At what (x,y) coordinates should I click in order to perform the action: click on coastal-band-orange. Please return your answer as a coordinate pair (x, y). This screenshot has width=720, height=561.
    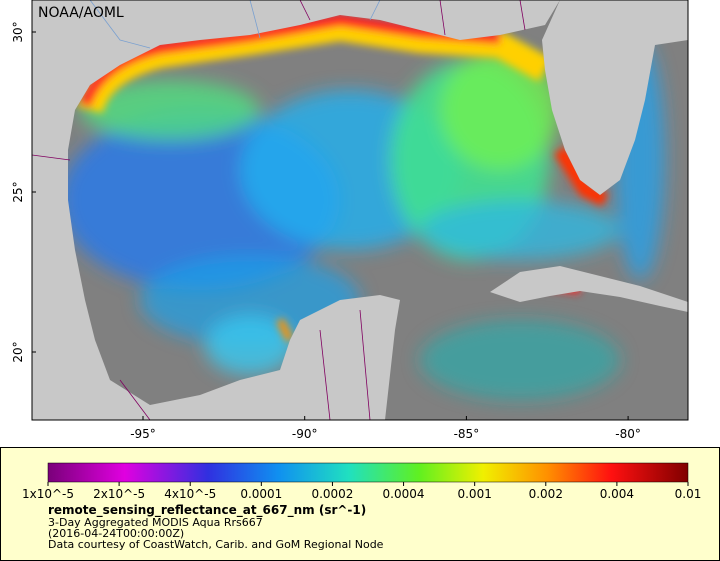
    Looking at the image, I should click on (285, 330).